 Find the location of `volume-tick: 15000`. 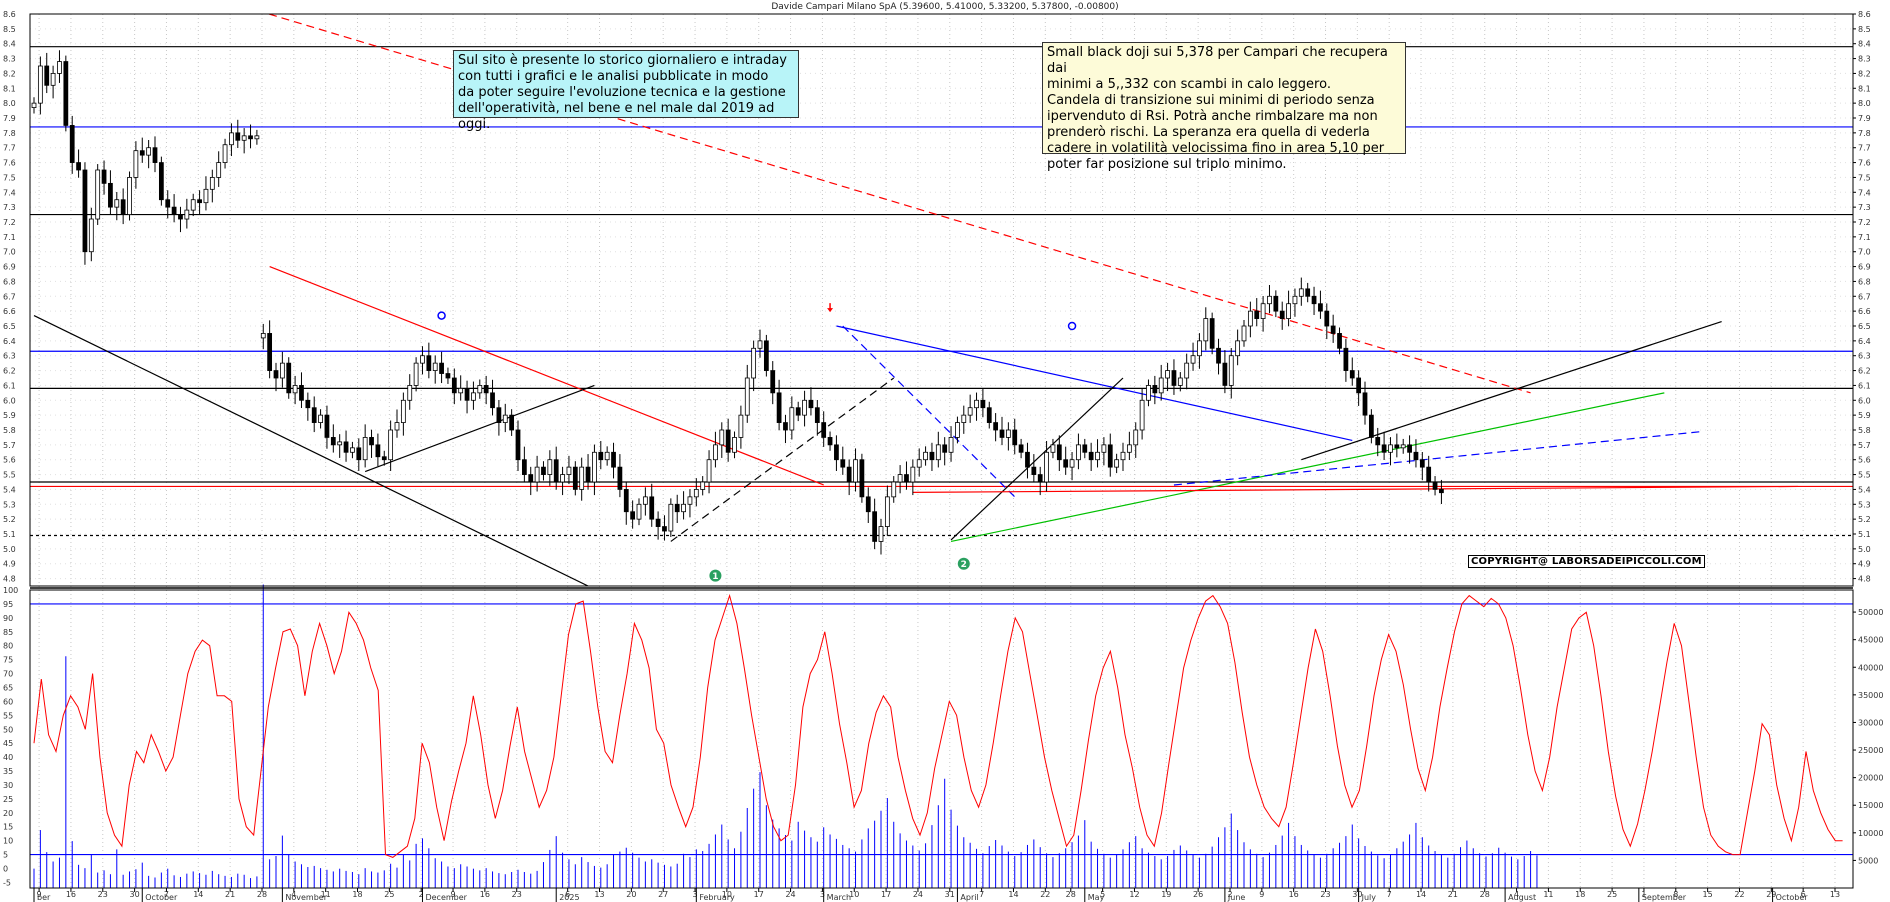

volume-tick: 15000 is located at coordinates (1870, 805).